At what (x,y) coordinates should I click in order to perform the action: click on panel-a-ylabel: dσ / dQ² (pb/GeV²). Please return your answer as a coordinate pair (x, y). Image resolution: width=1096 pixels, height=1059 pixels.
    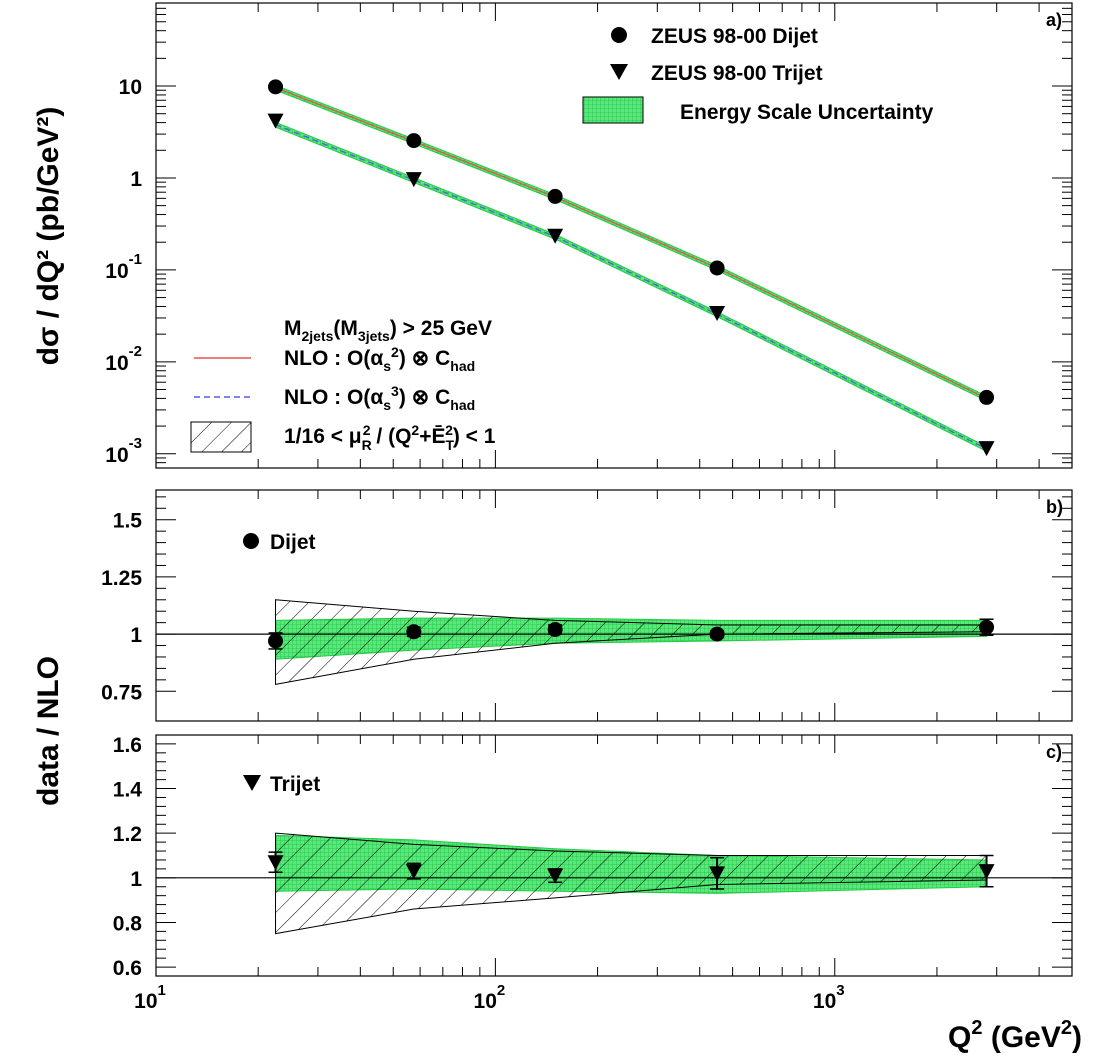
    Looking at the image, I should click on (48, 236).